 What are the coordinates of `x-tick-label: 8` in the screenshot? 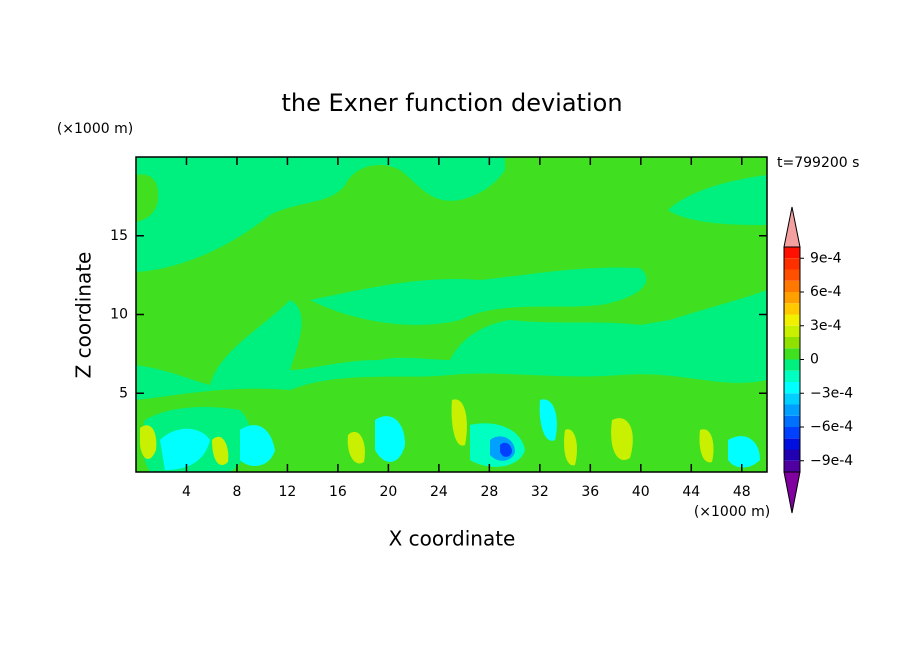 It's located at (236, 492).